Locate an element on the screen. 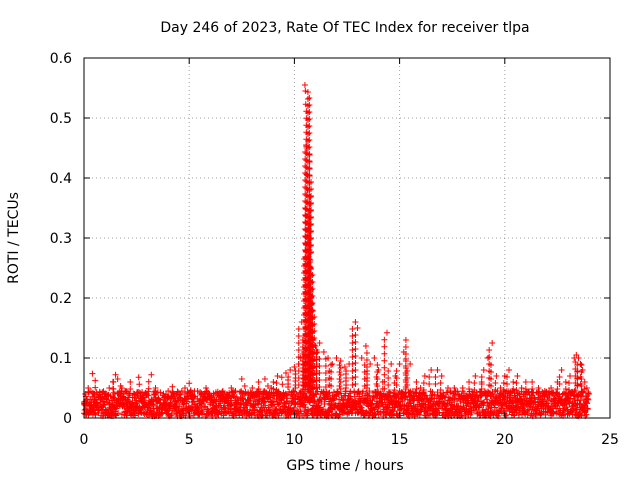 This screenshot has height=480, width=640. x-tick-label: 15 is located at coordinates (400, 440).